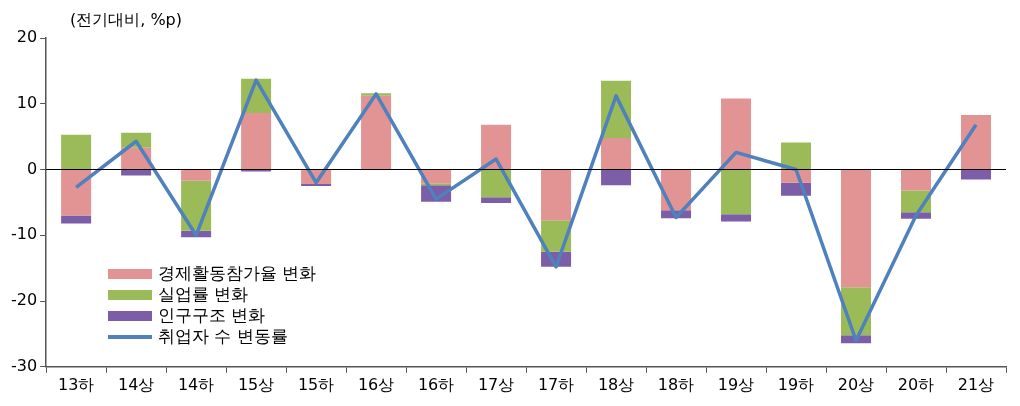  I want to click on legend-label: 취업자 수 변동률, so click(223, 336).